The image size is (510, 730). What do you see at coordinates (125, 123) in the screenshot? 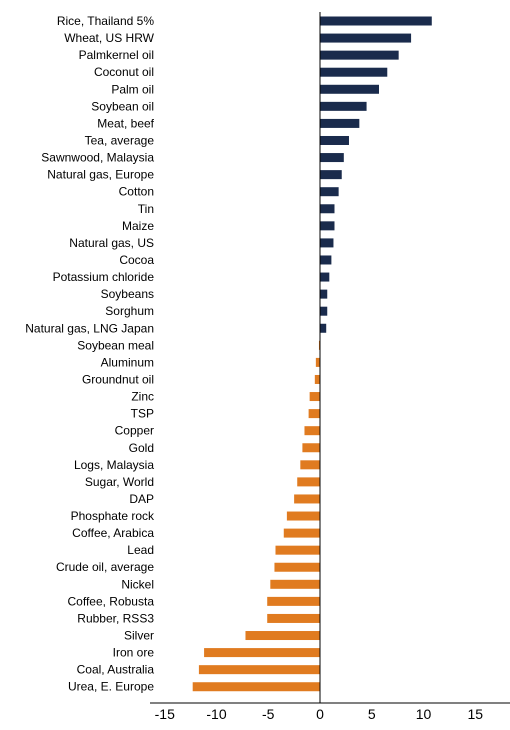
I see `category-label: Meat, beef` at bounding box center [125, 123].